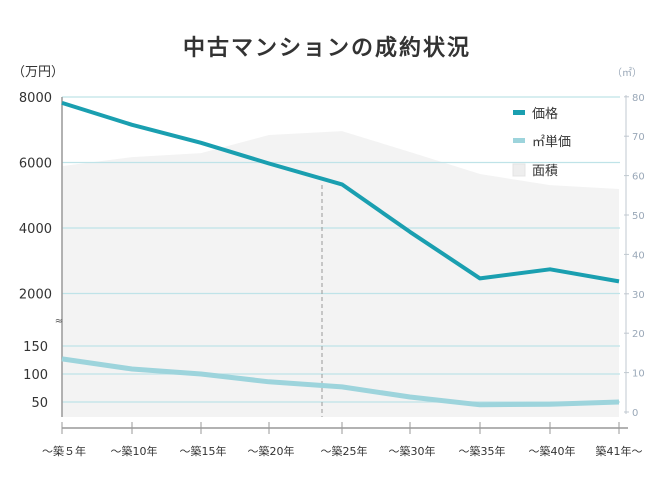  I want to click on left-tick-label: 8000, so click(35, 98).